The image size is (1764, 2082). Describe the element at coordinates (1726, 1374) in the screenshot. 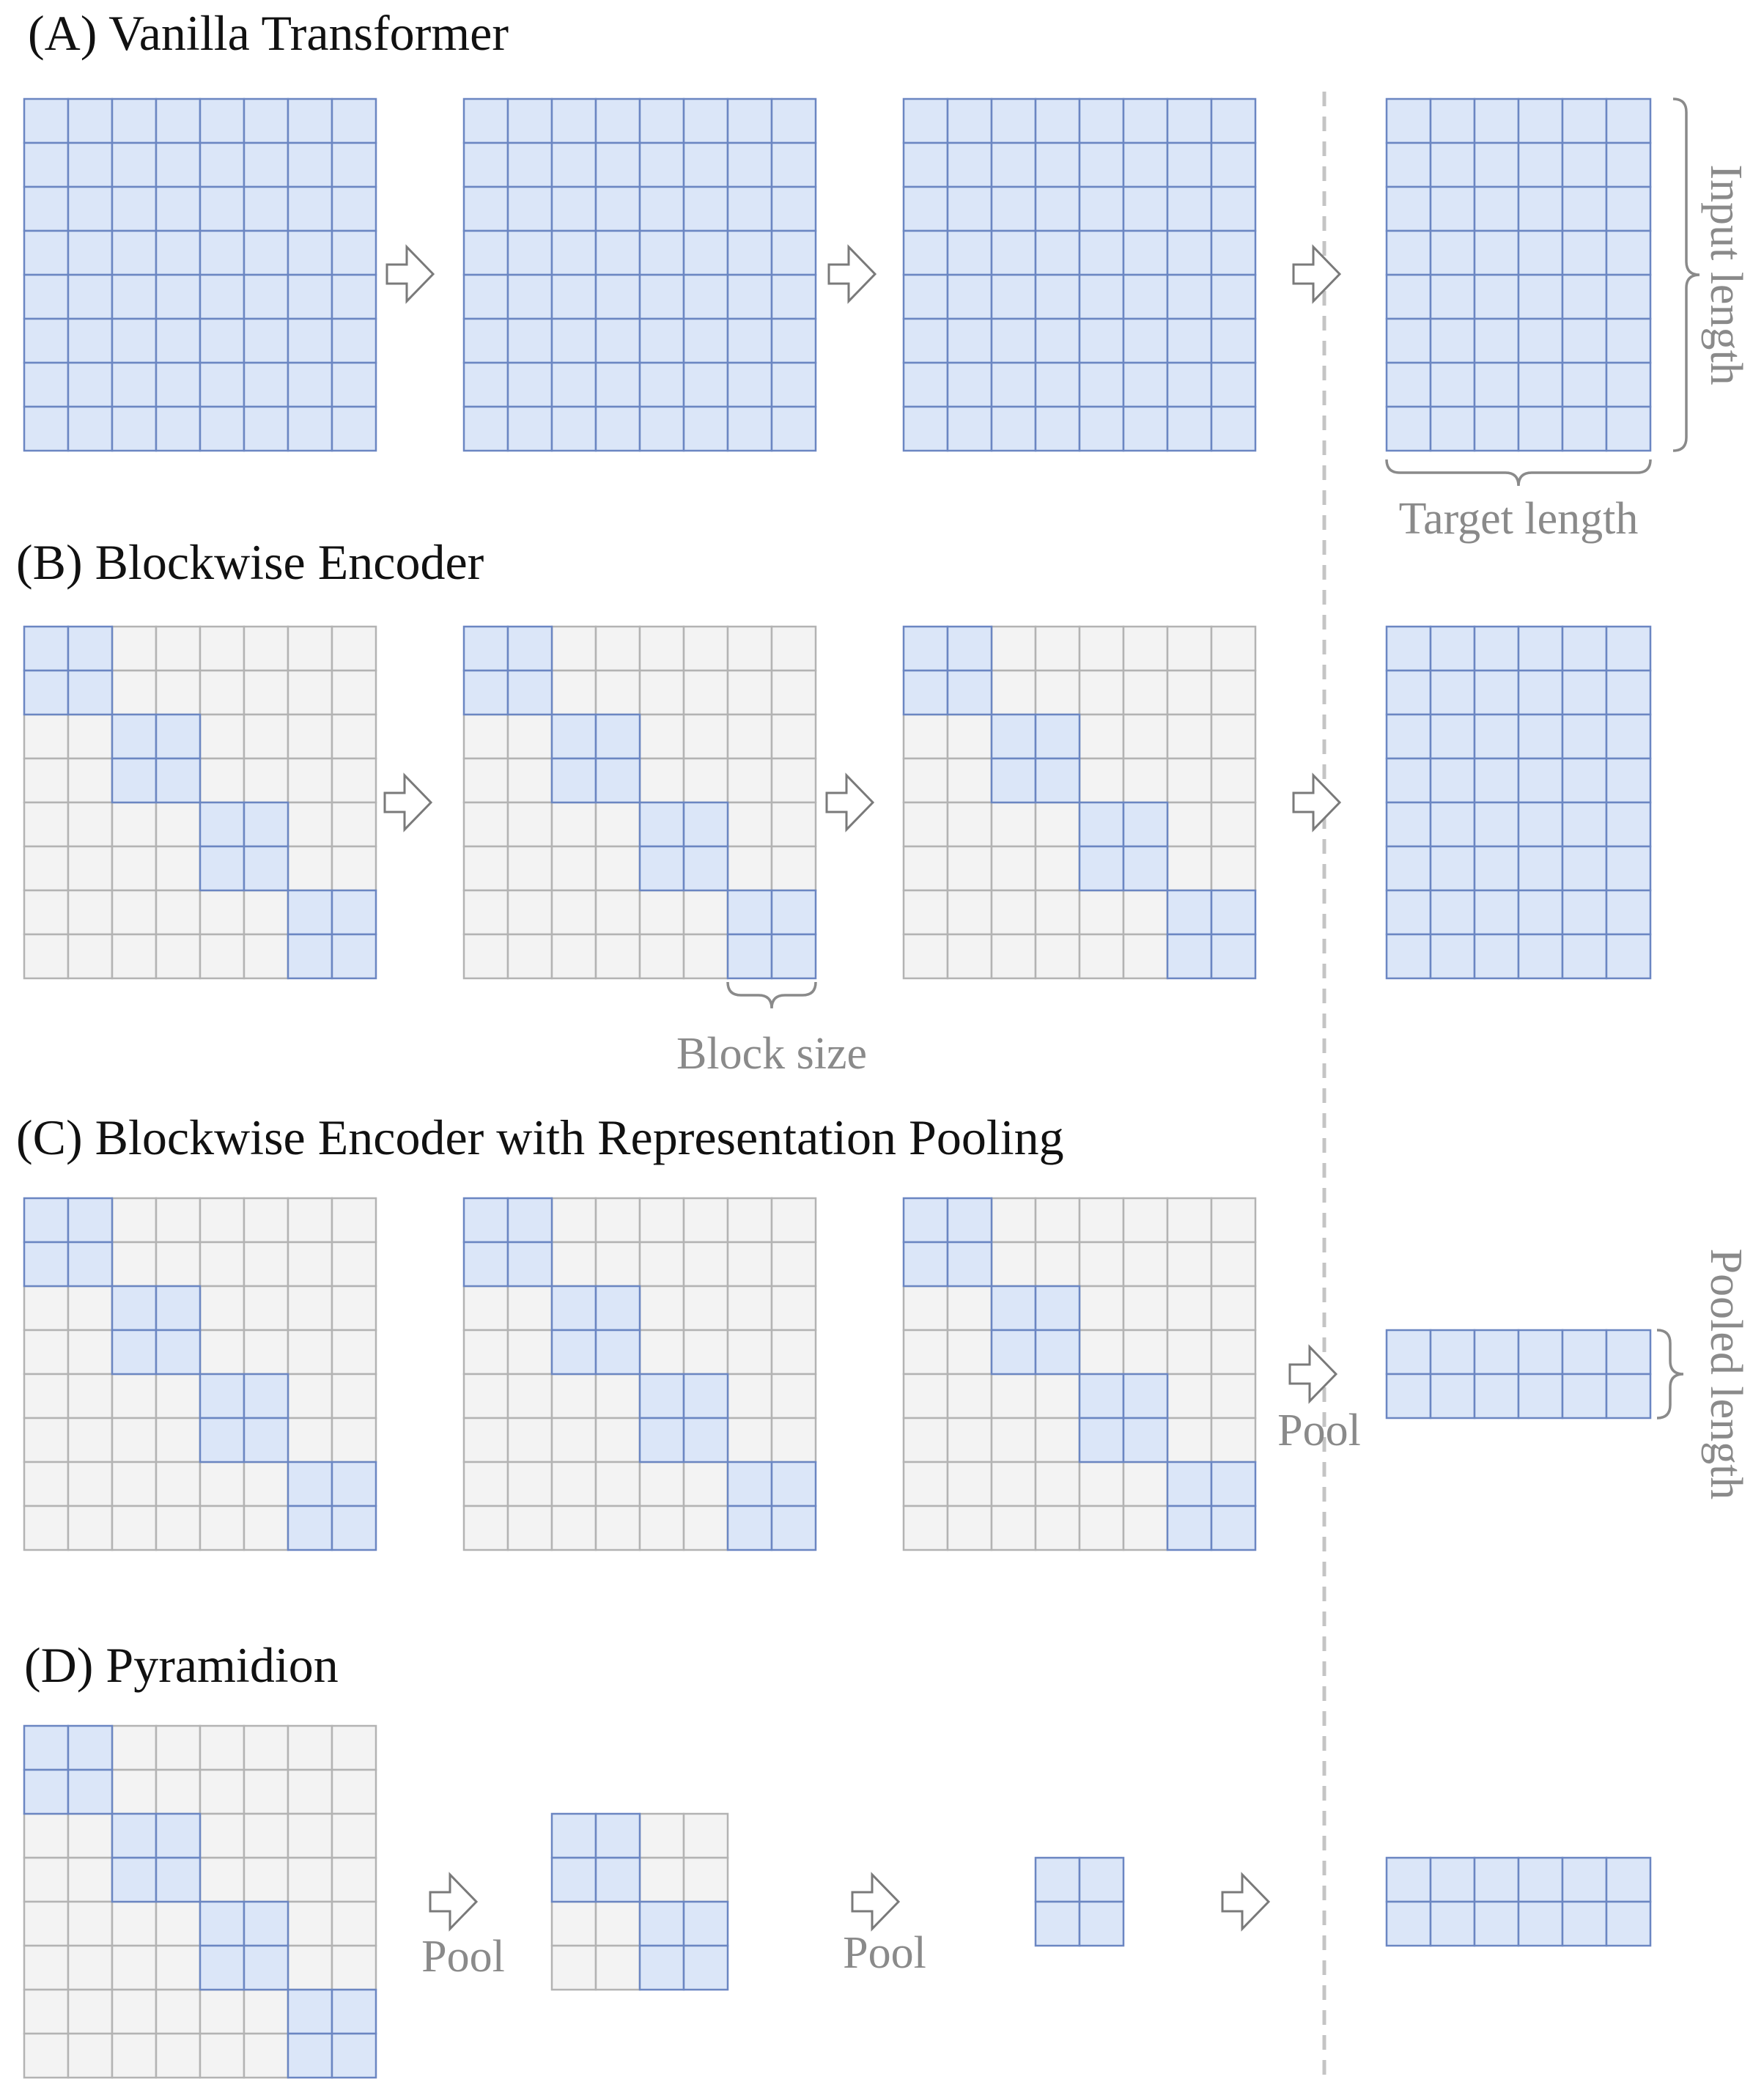

I see `pooled-length-label: Pooled length` at that location.